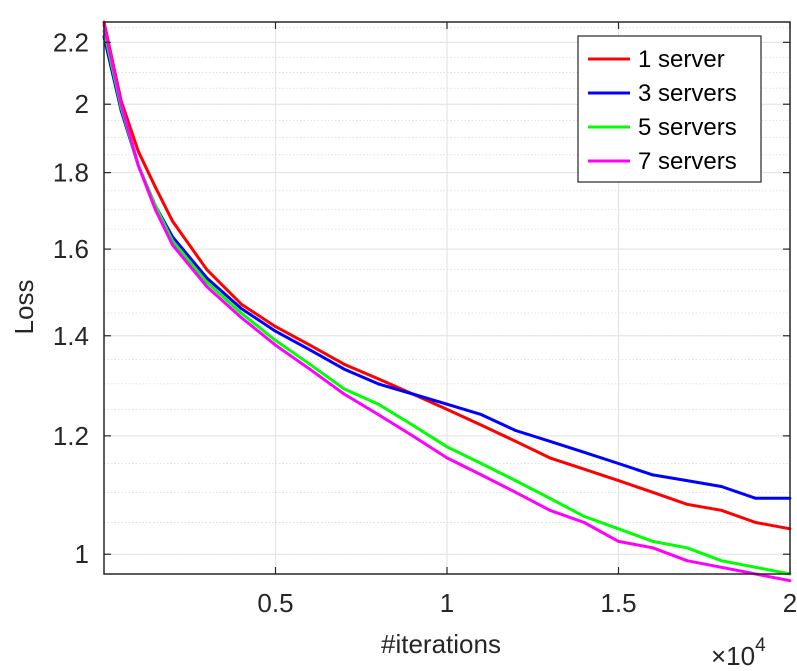 Image resolution: width=797 pixels, height=671 pixels. Describe the element at coordinates (71, 42) in the screenshot. I see `y-tick-label: 2.2` at that location.